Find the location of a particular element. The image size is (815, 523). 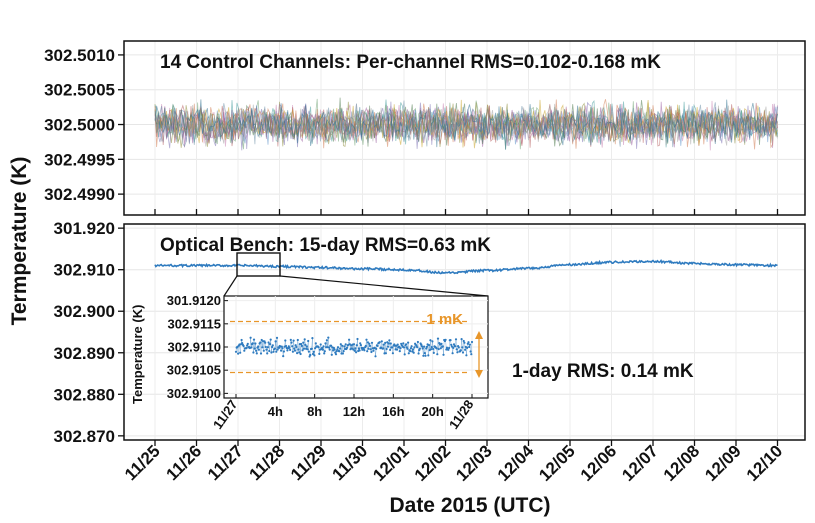

inset-y-tick-label: 302.9115 is located at coordinates (194, 323).